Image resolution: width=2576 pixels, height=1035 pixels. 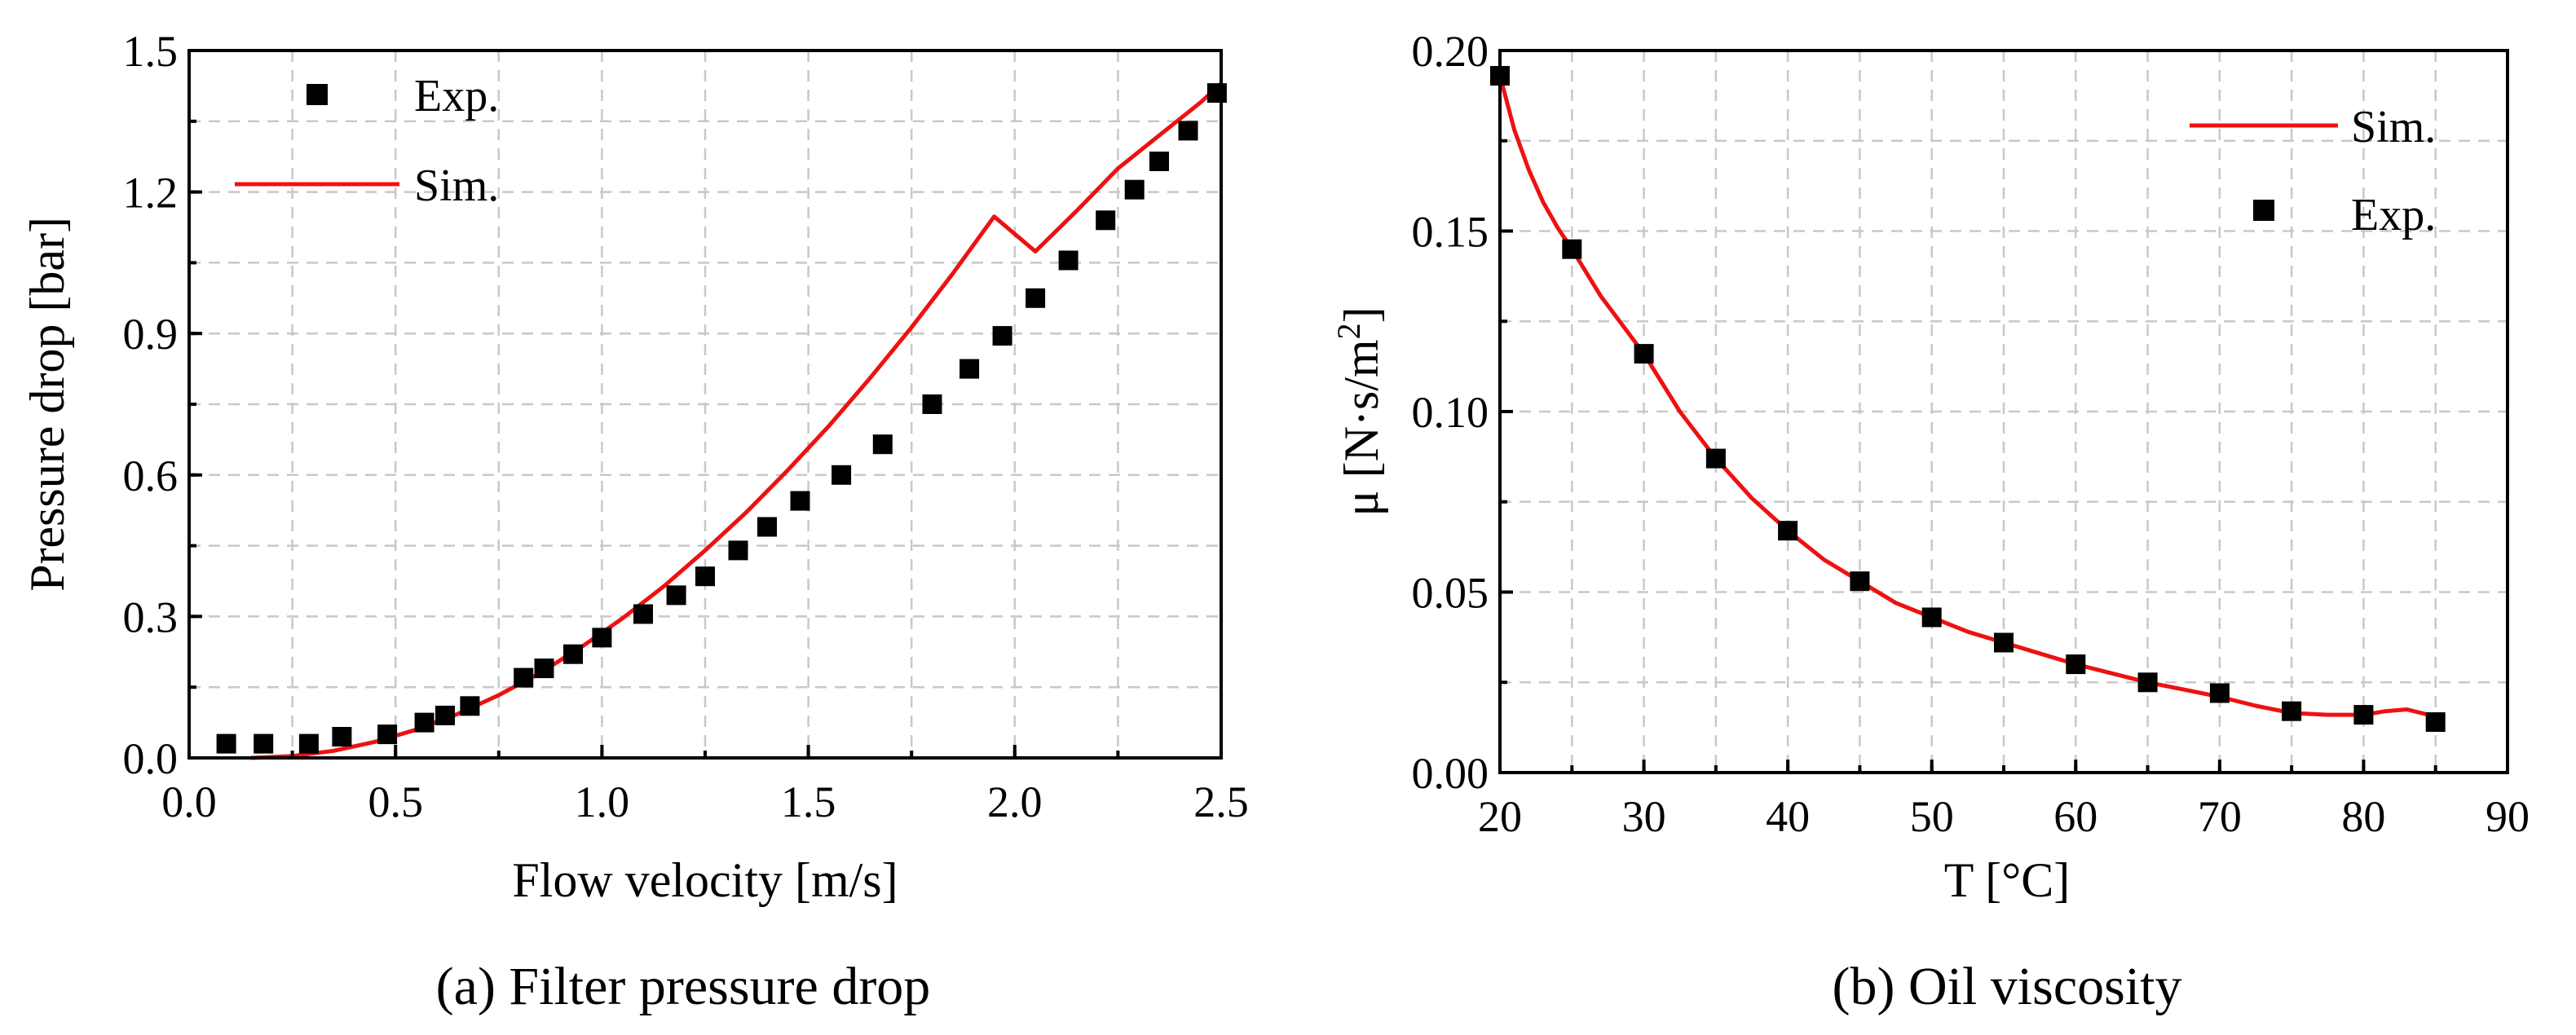 What do you see at coordinates (1361, 427) in the screenshot?
I see `panel-b-y-axis-label-main: μ [N·s/m` at bounding box center [1361, 427].